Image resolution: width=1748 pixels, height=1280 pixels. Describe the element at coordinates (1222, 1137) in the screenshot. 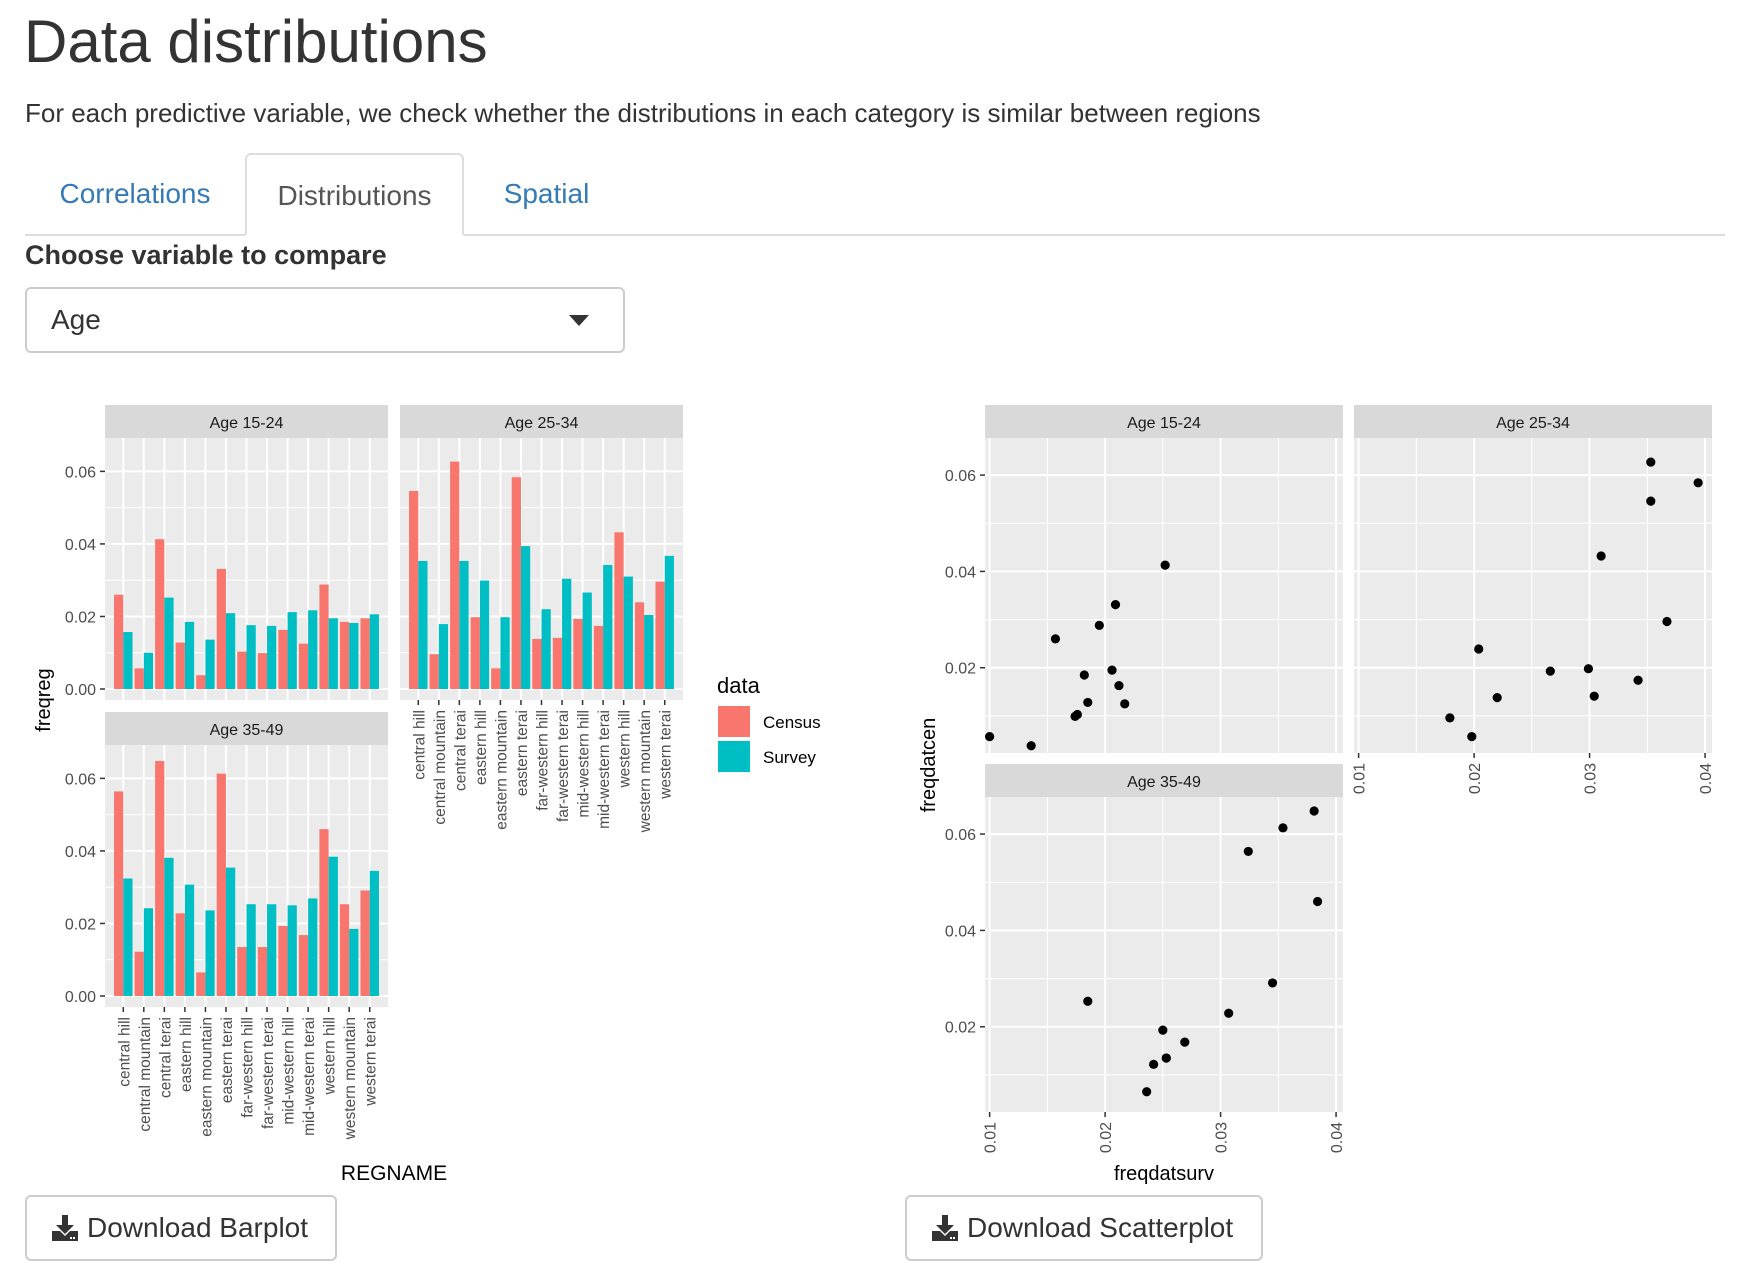

I see `x-tick-label: 0.03` at that location.